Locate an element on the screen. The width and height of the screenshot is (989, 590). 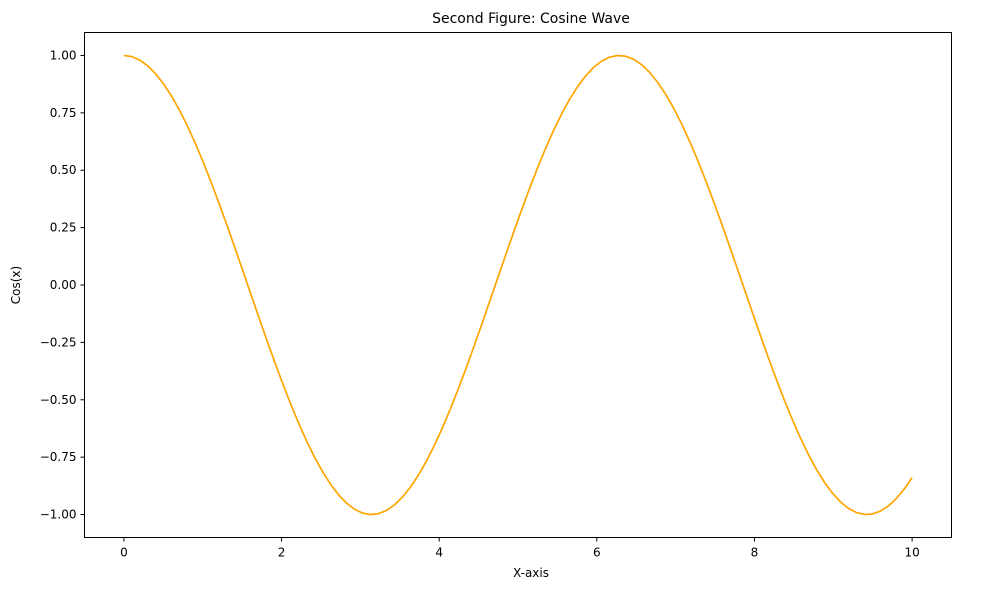
y-tick-label: 0.25 is located at coordinates (63, 228).